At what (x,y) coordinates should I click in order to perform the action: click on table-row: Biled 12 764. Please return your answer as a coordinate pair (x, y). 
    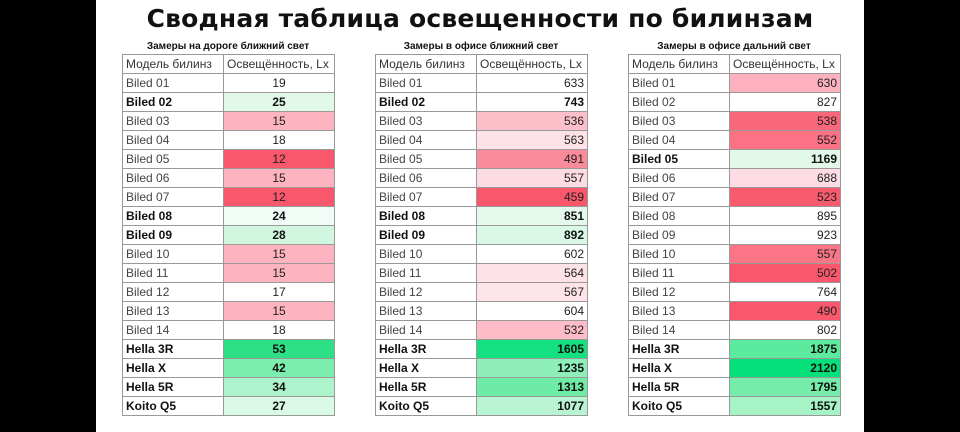
    Looking at the image, I should click on (734, 292).